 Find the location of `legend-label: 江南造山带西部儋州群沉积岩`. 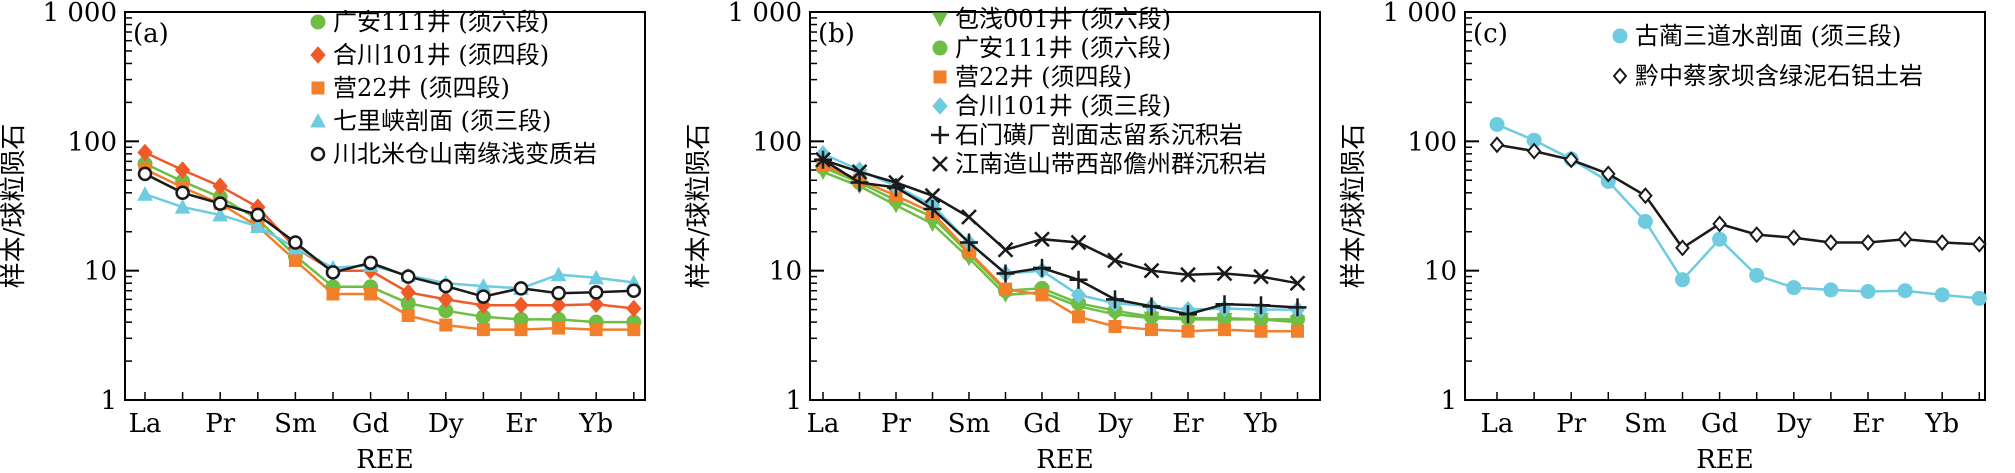

legend-label: 江南造山带西部儋州群沉积岩 is located at coordinates (1111, 164).